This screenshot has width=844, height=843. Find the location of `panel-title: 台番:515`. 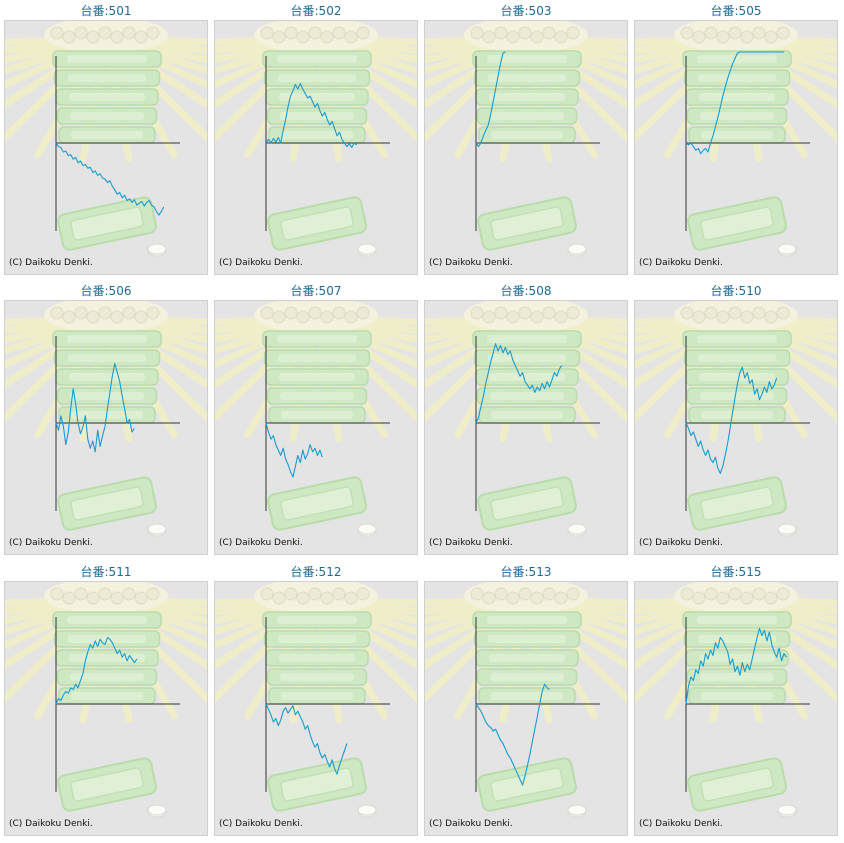

panel-title: 台番:515 is located at coordinates (736, 572).